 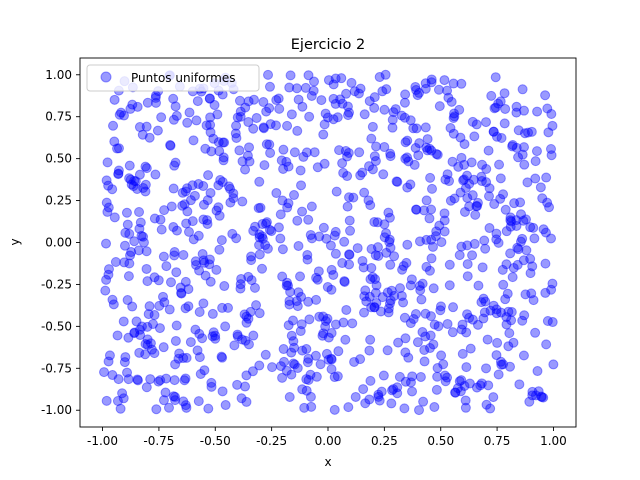 I want to click on y-axis: -1.00 -0.75 -0.50 -0.25 0.00 0.25 0.50 0.75 1.00, so click(x=60, y=242).